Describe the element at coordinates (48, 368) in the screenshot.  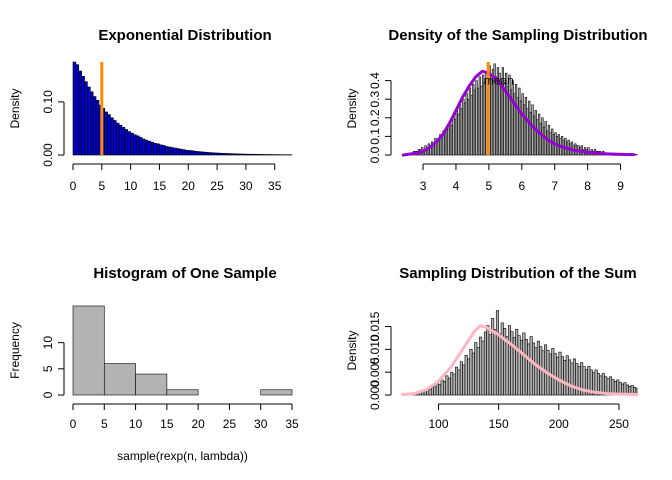
I see `y-tick-label: 5` at that location.